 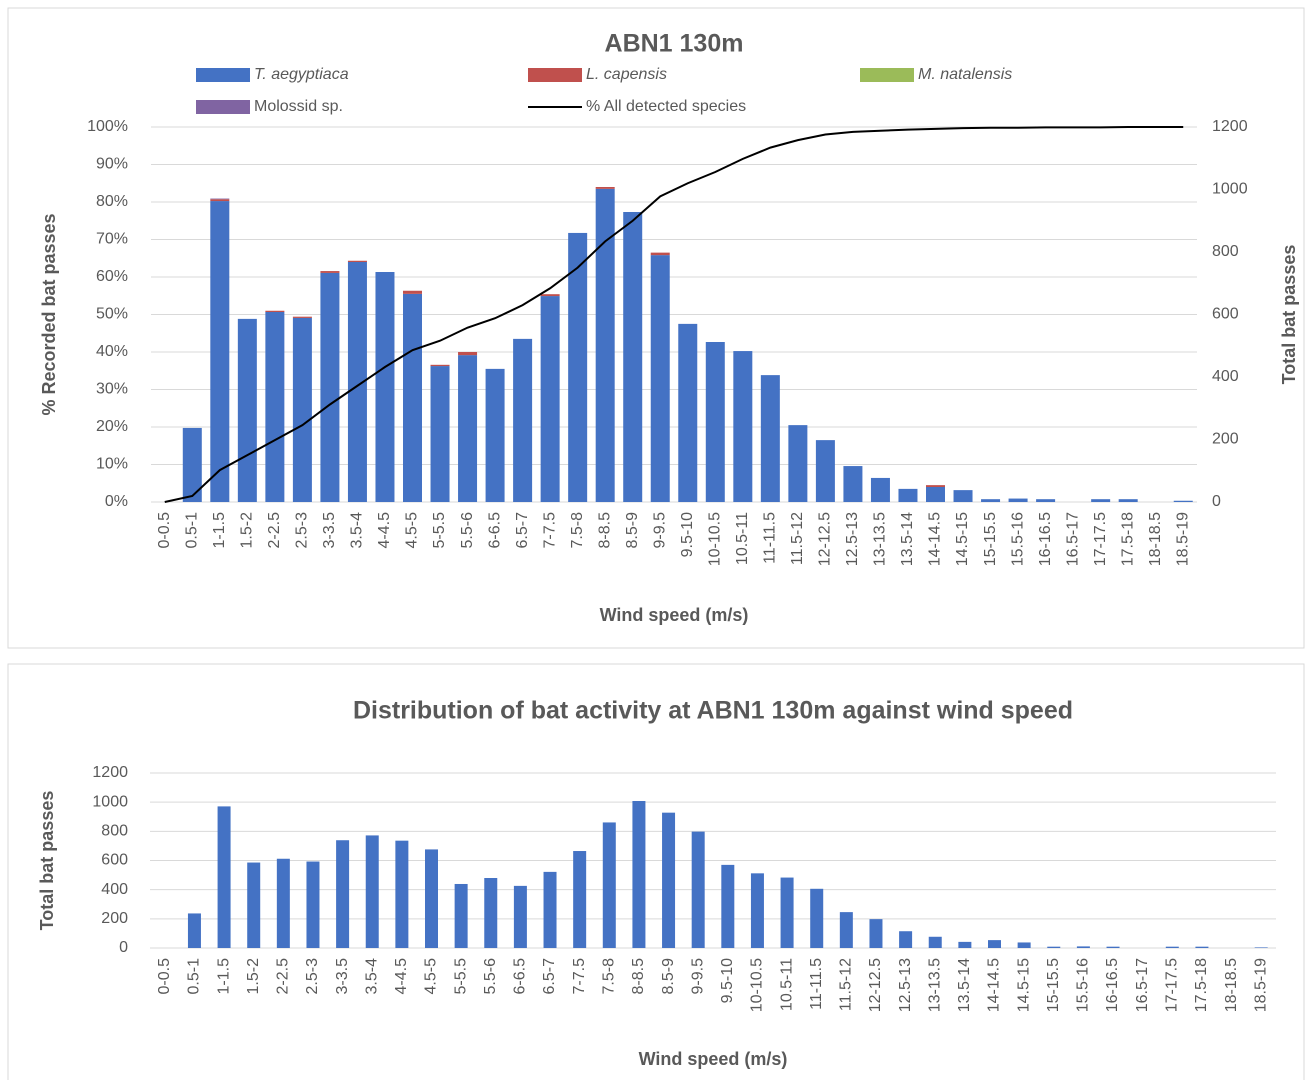 I want to click on x-tick-label: 1-1.5, so click(x=219, y=530).